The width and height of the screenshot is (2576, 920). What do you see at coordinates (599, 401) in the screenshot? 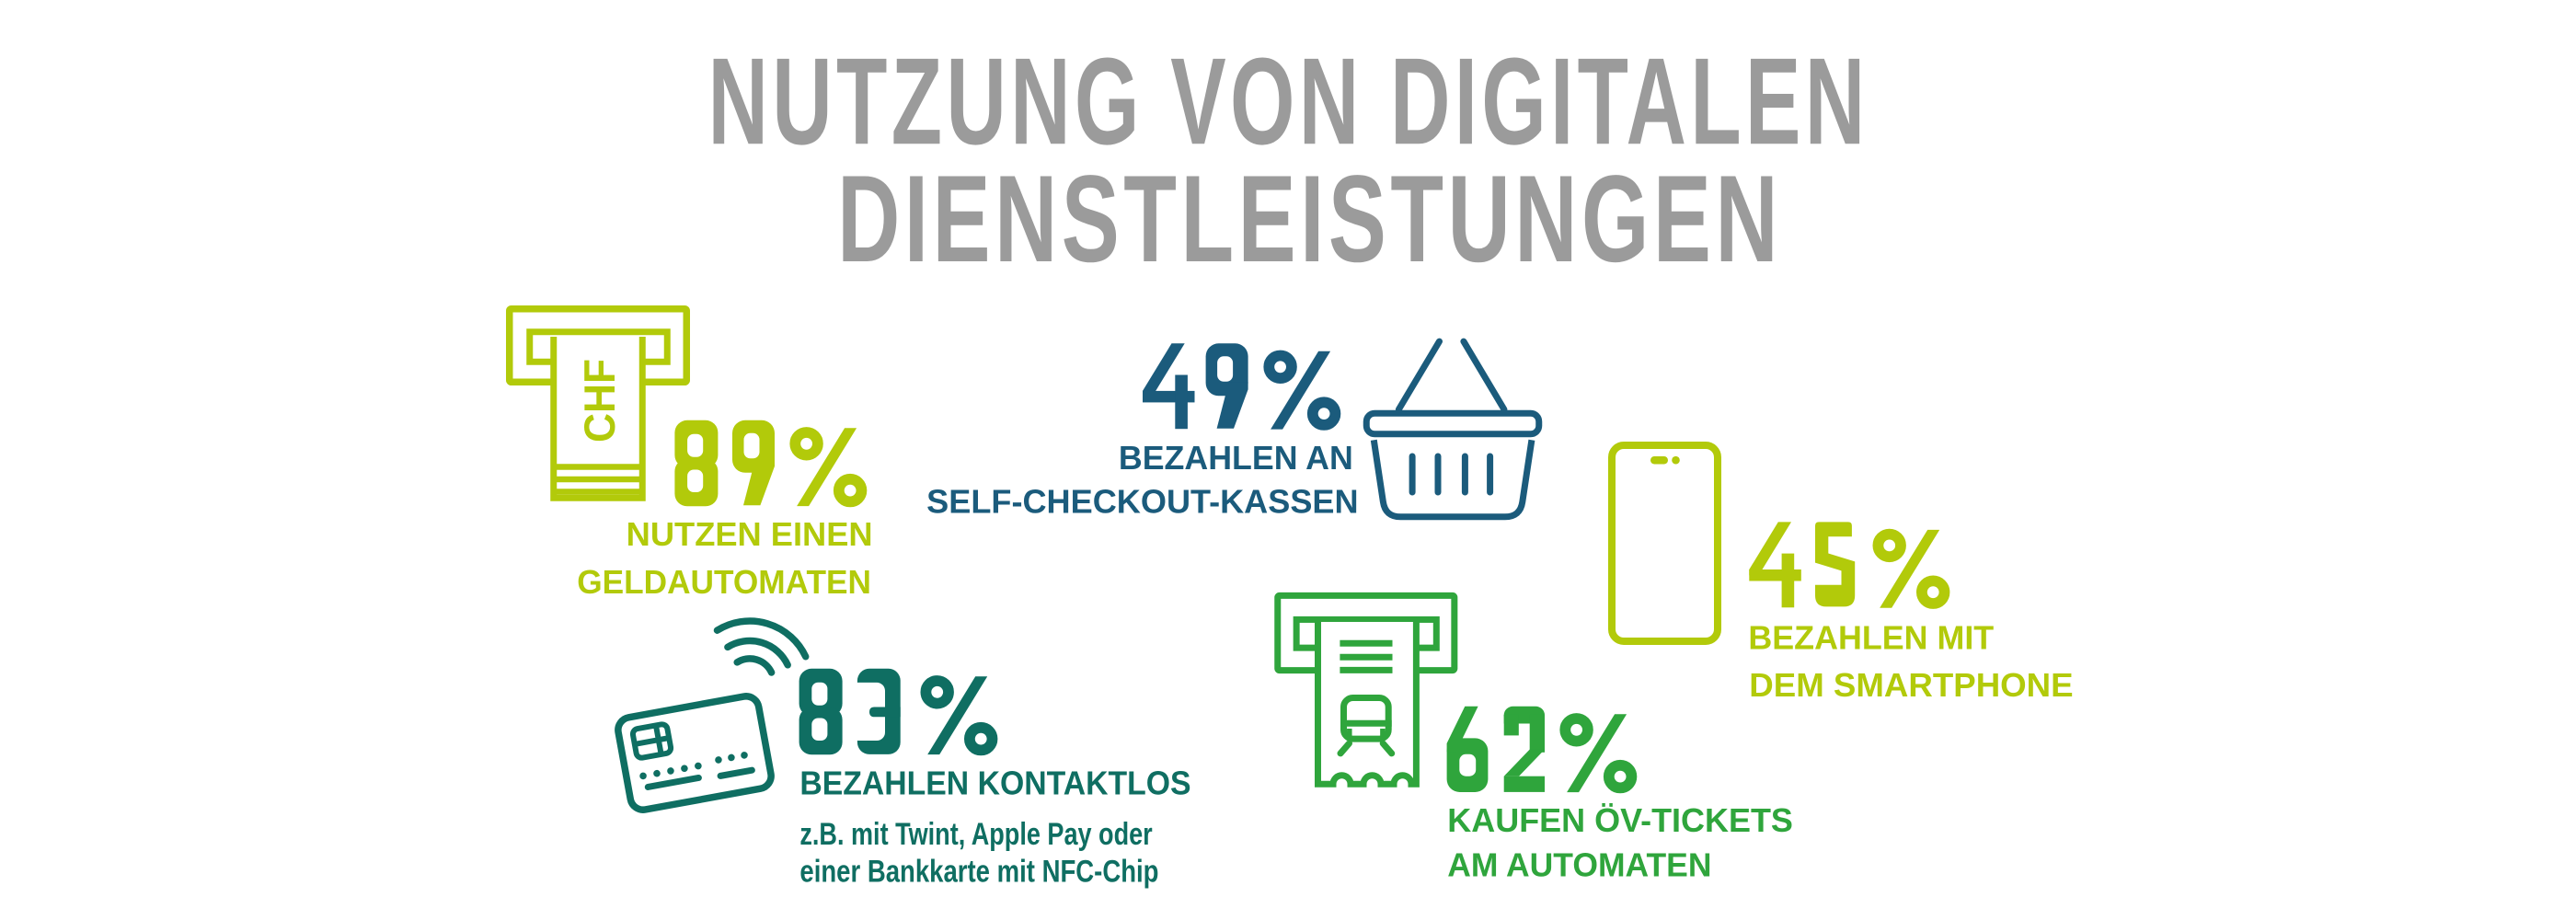
I see `svg-text: CHF` at bounding box center [599, 401].